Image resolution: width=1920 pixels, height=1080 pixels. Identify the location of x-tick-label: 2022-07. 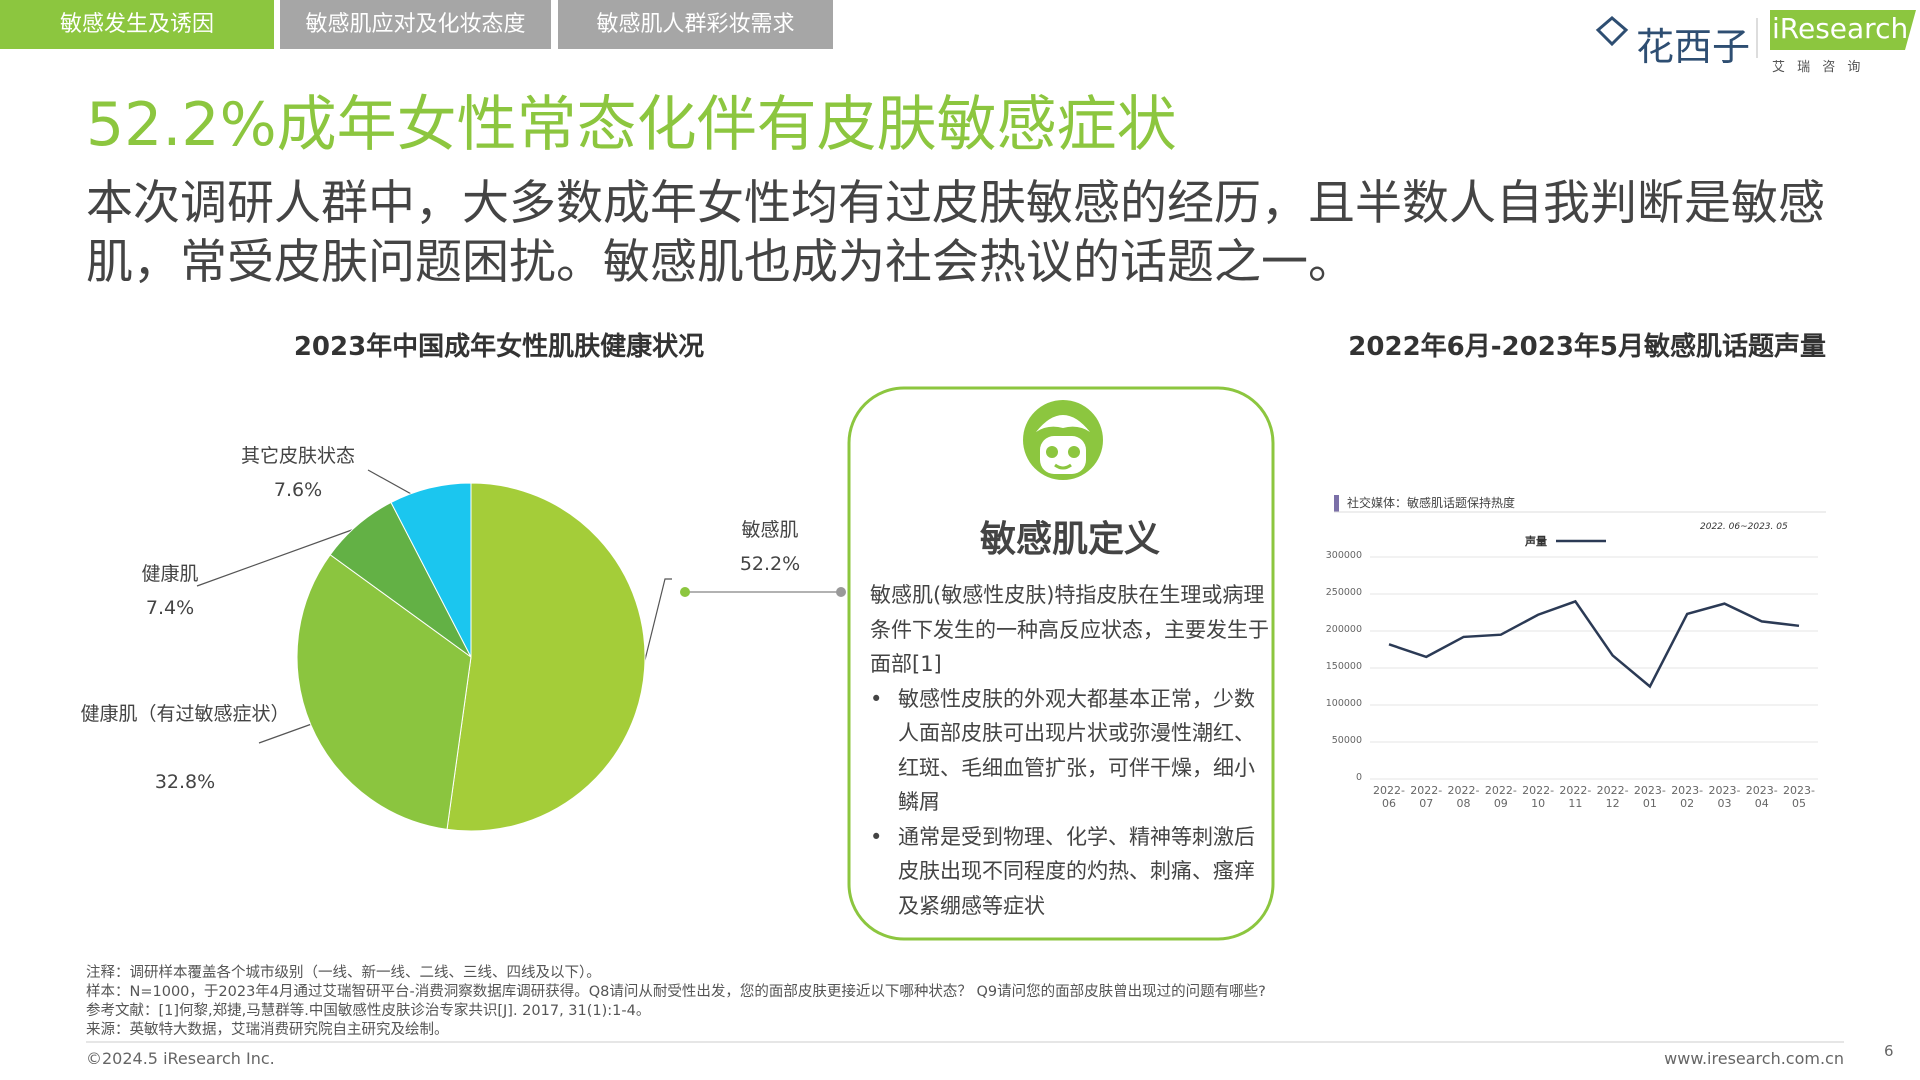
(1426, 797).